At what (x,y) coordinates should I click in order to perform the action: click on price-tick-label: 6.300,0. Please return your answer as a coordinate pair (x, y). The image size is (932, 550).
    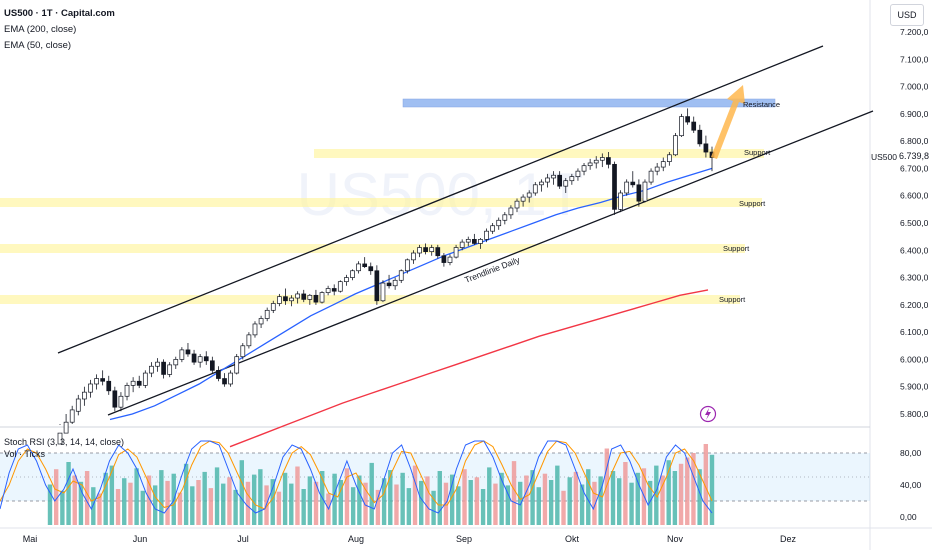
    Looking at the image, I should click on (914, 278).